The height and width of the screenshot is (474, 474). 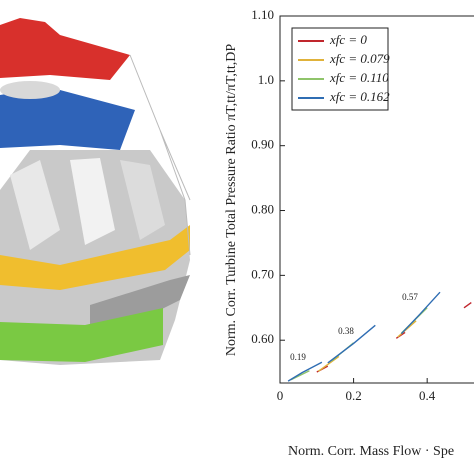 I want to click on legend-label: xfc = 0.162, so click(x=359, y=96).